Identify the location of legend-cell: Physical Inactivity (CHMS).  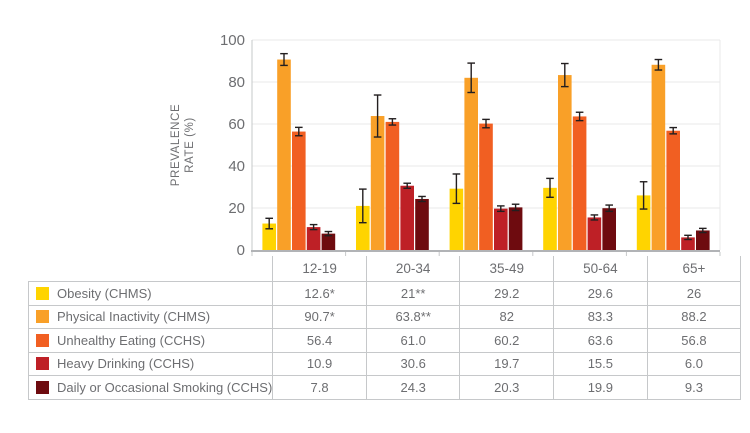
(150, 316).